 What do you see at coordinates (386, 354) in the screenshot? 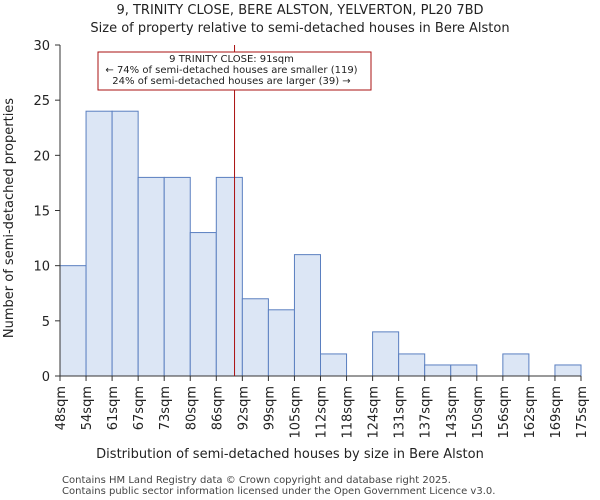
I see `bar-124sqm` at bounding box center [386, 354].